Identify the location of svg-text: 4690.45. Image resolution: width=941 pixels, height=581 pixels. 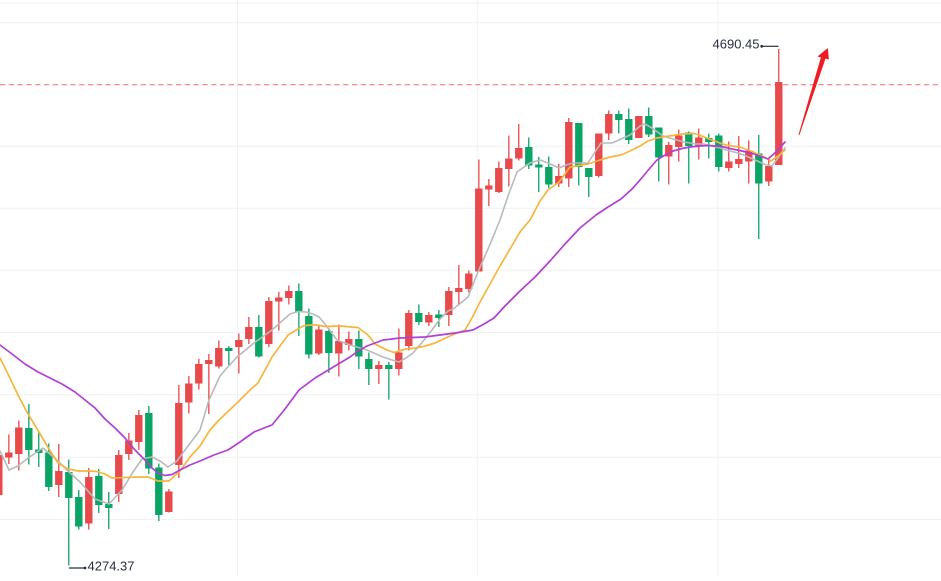
(736, 44).